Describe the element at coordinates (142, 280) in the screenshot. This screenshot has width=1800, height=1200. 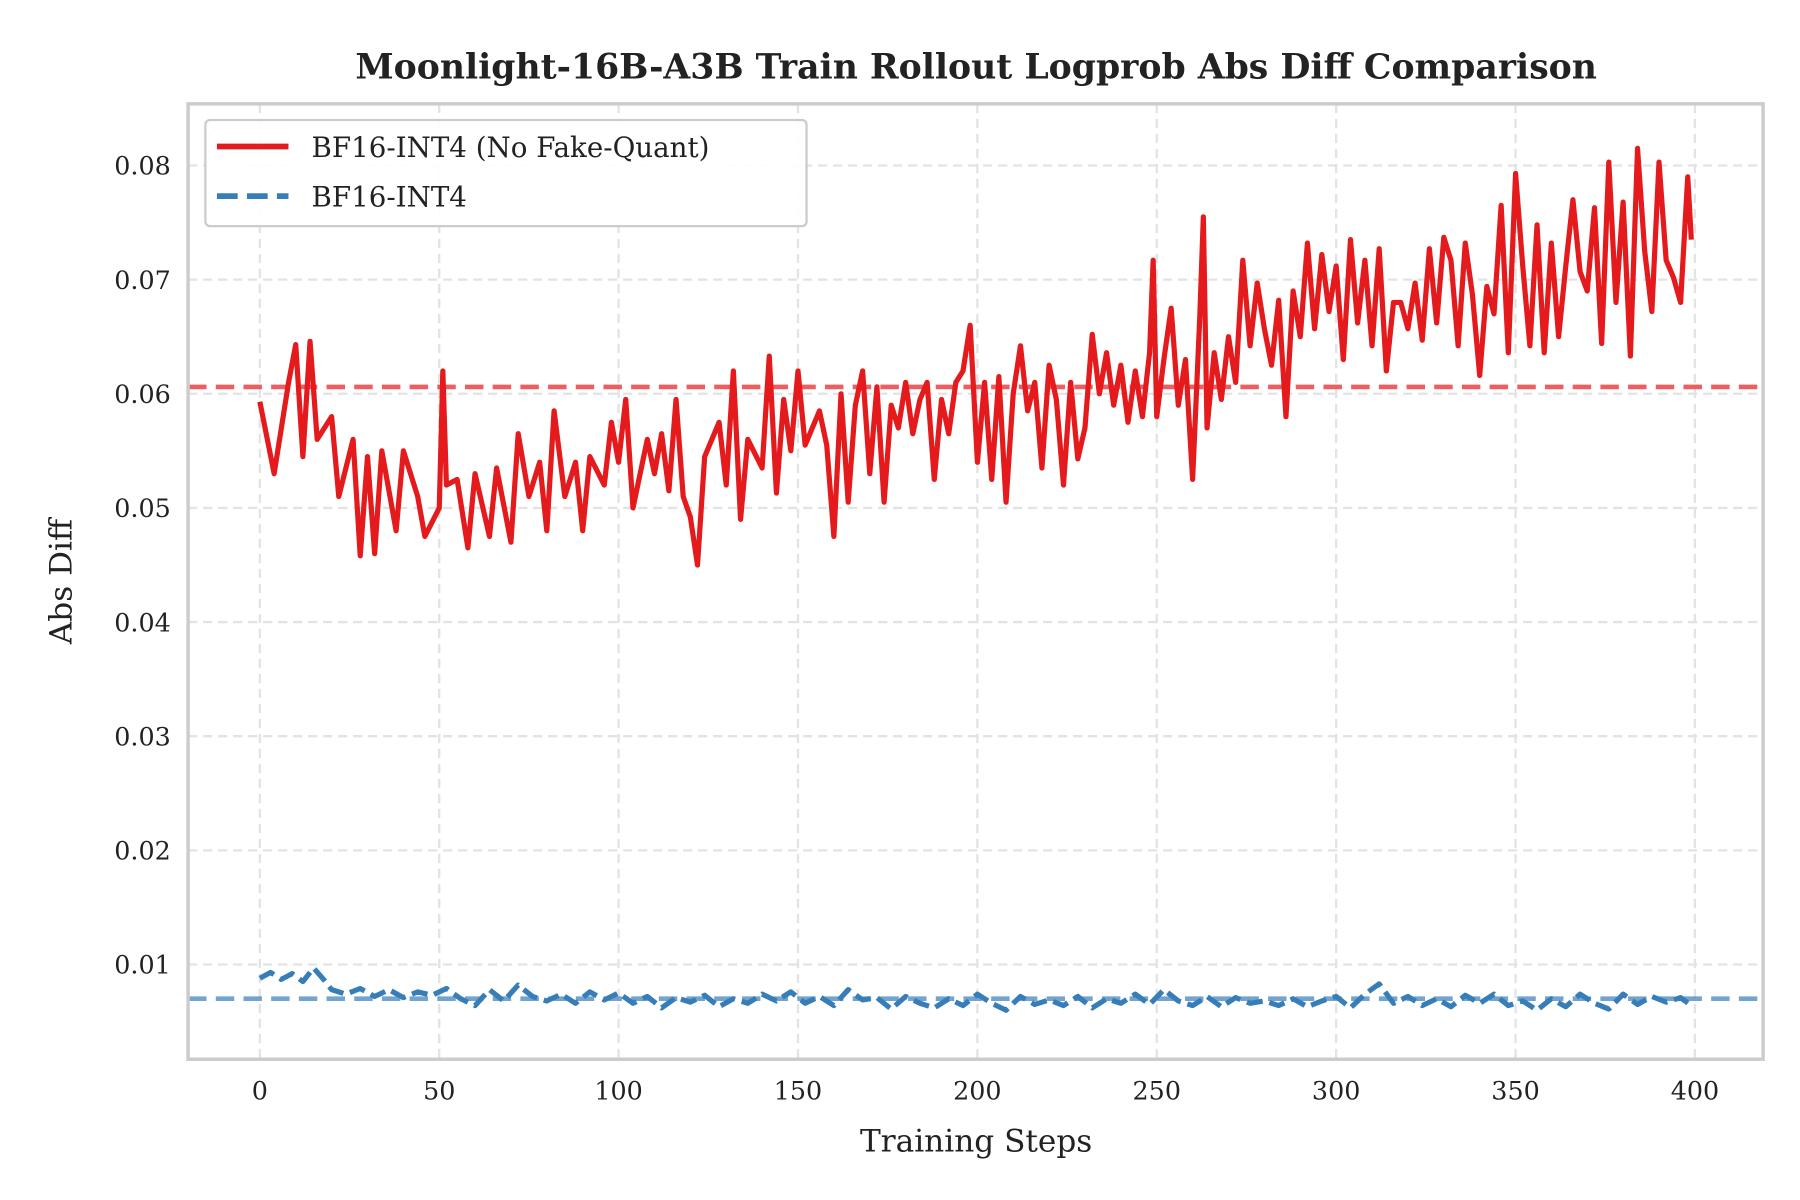
I see `y-tick-label: 0.07` at that location.